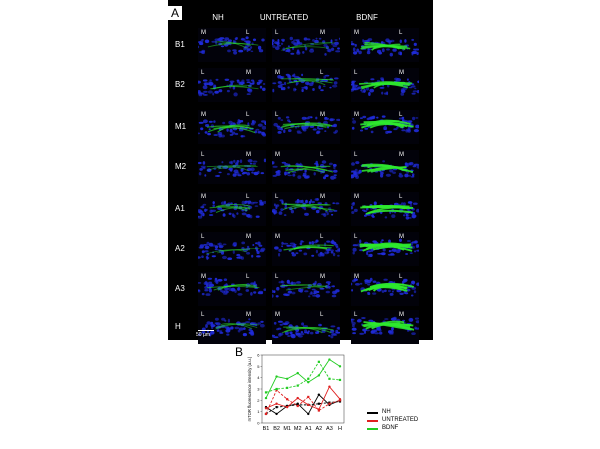  I want to click on y-tick-label: 4, so click(258, 377).